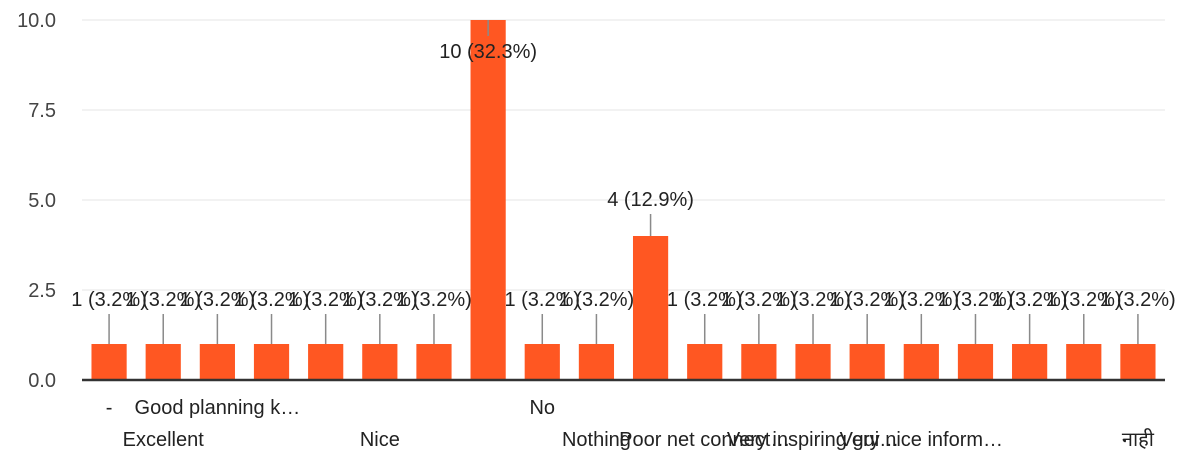  I want to click on x-category-label: Nothing, so click(596, 440).